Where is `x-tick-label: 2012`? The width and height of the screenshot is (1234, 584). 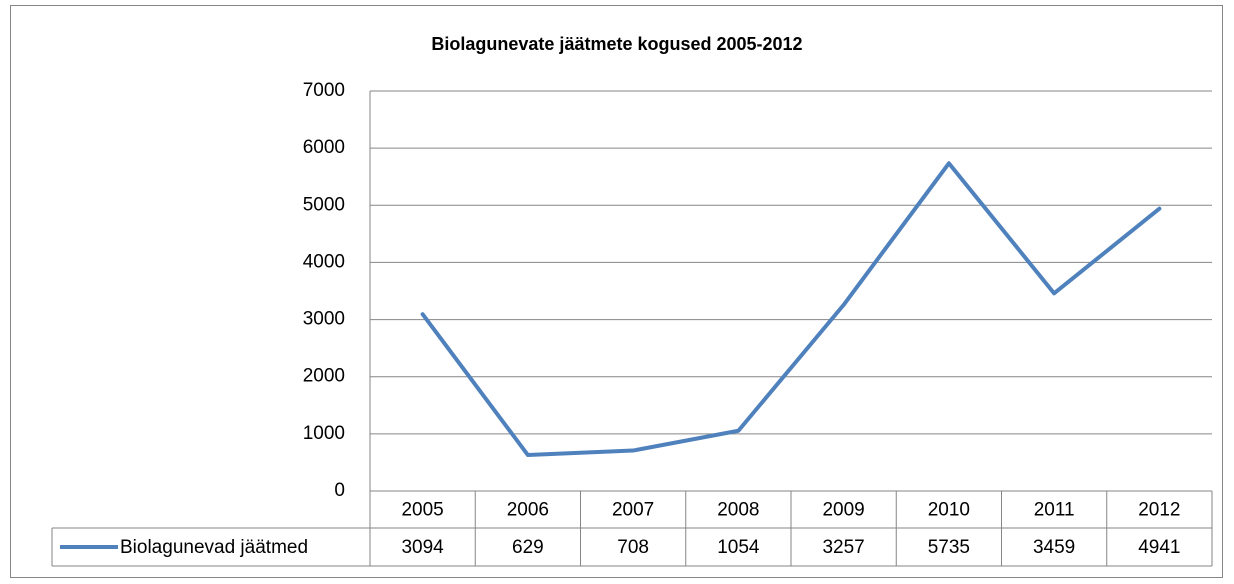 x-tick-label: 2012 is located at coordinates (1159, 510).